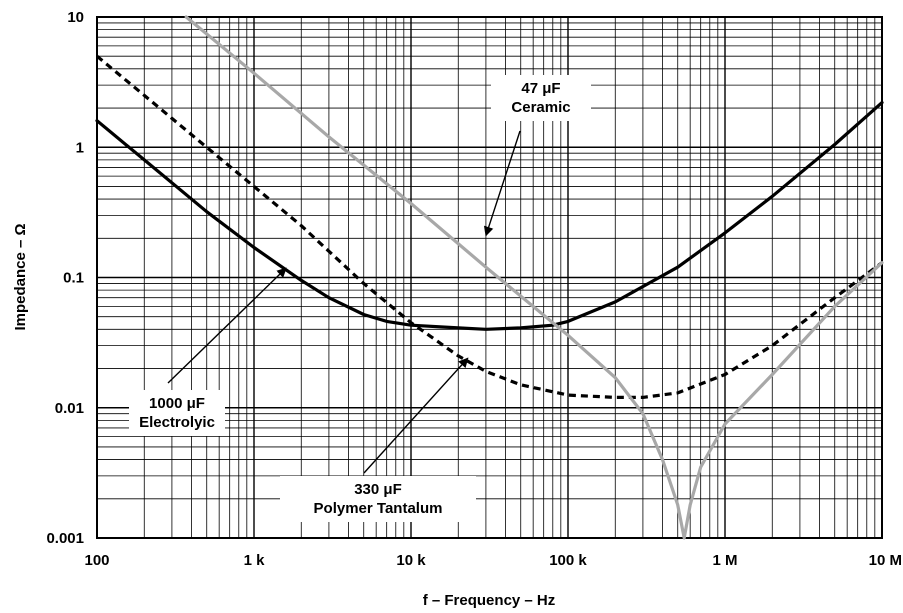  What do you see at coordinates (378, 508) in the screenshot?
I see `annotation-label: Polymer Tantalum` at bounding box center [378, 508].